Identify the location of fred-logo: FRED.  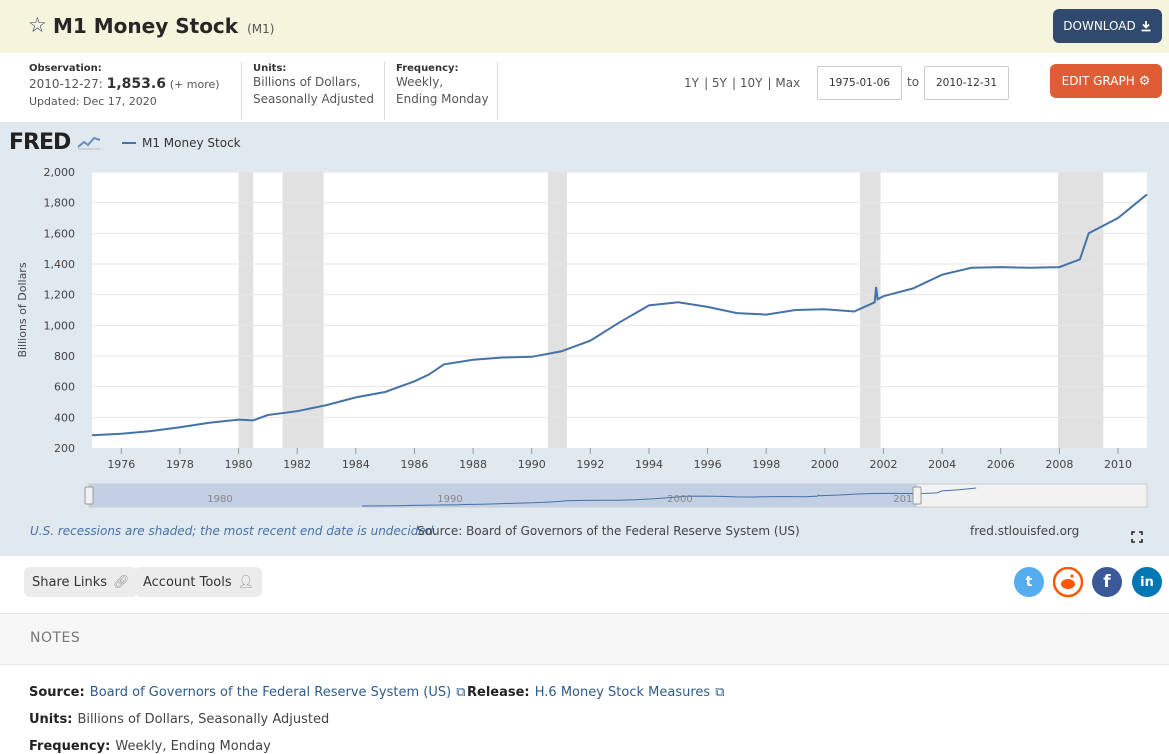
(55, 142).